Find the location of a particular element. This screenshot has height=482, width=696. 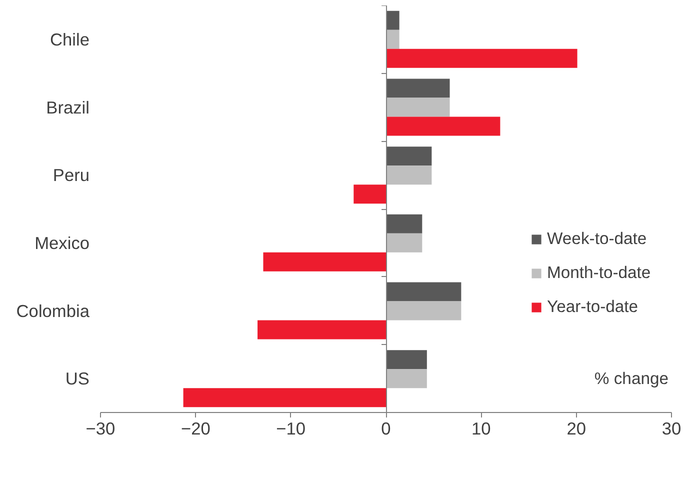

x-tick-label: 10 is located at coordinates (481, 428).